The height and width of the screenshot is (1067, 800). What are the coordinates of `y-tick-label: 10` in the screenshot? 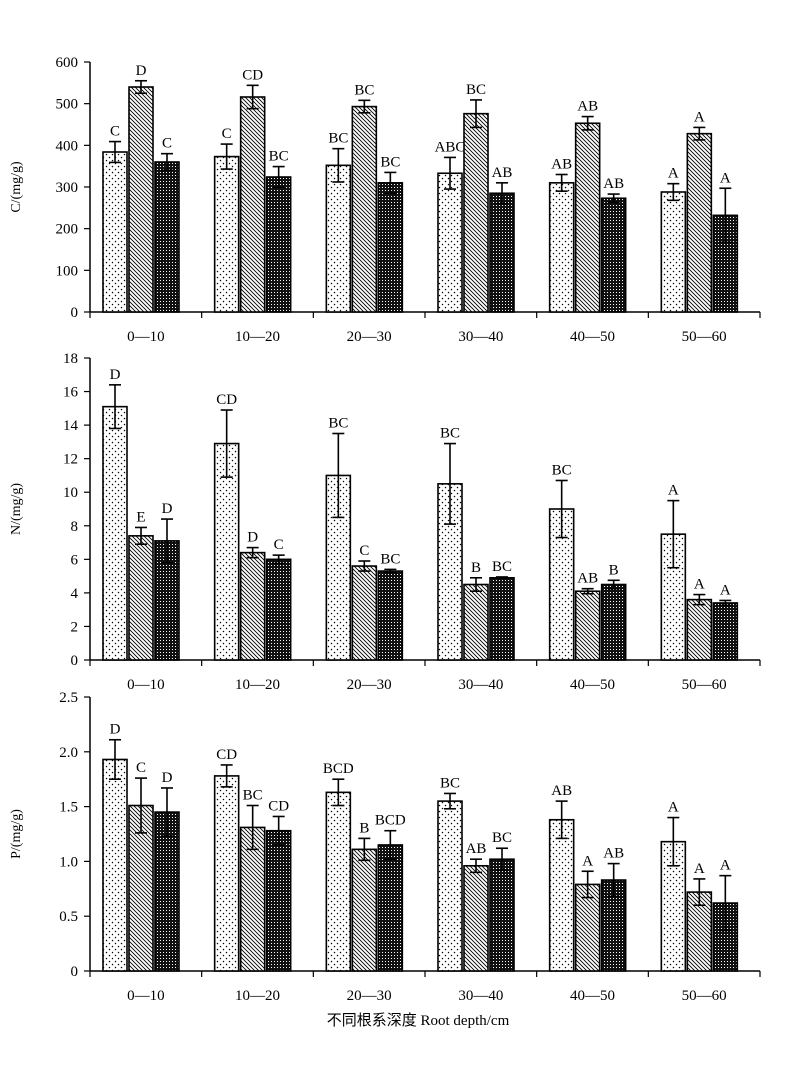 It's located at (70, 493).